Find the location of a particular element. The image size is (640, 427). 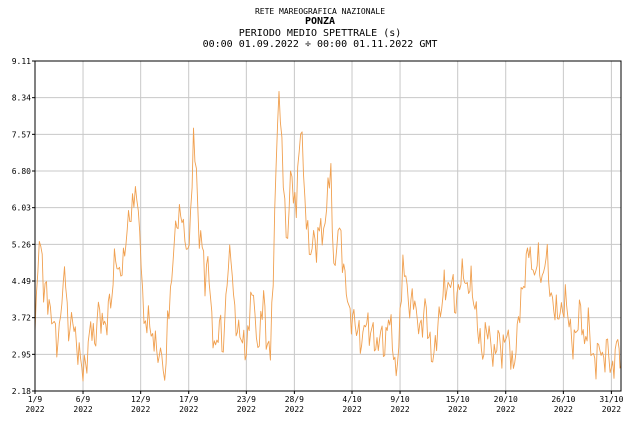

x-tick-label: 23/9 is located at coordinates (246, 399).